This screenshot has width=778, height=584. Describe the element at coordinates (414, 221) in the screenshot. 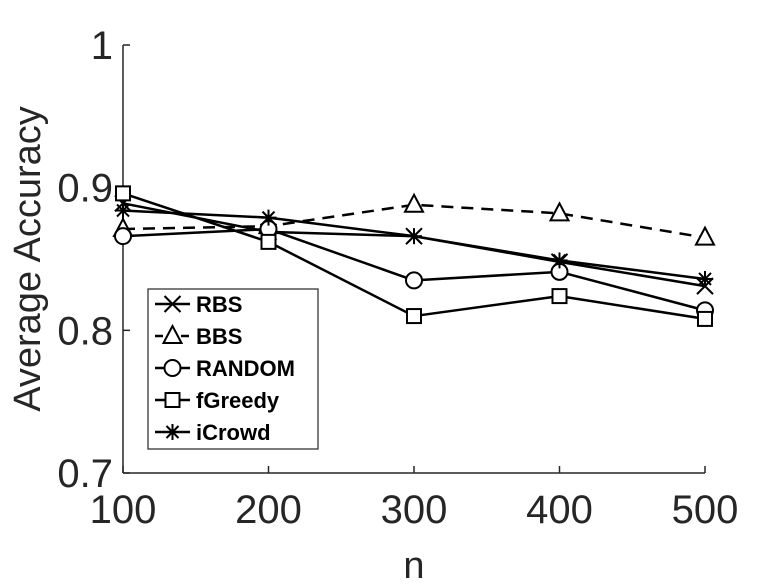

I see `series-line-bbs` at that location.